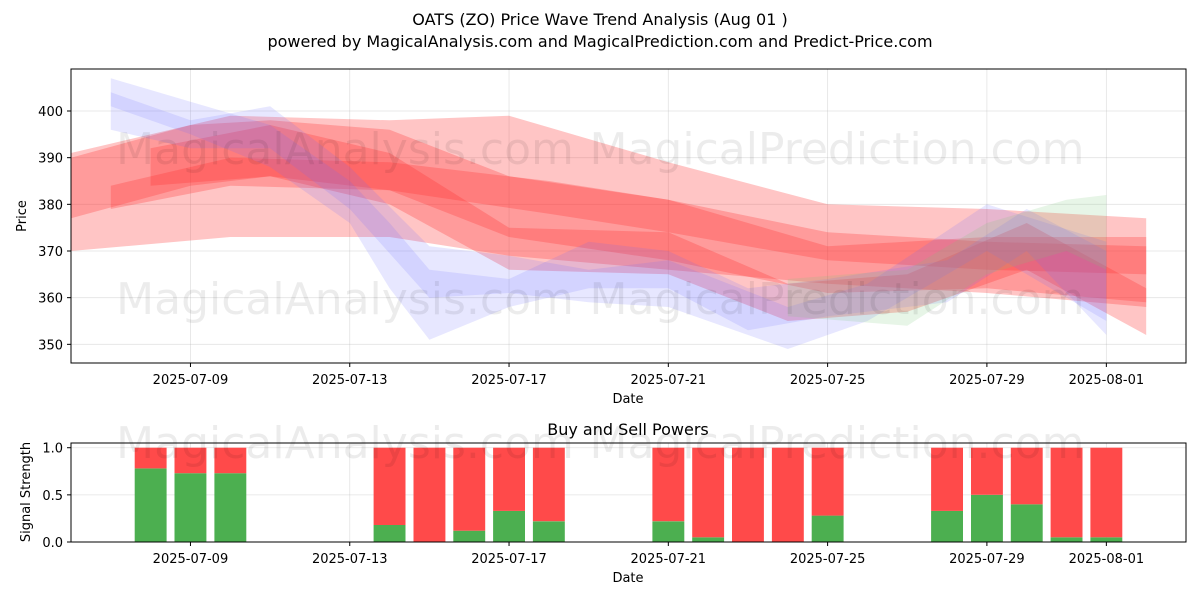 This screenshot has height=600, width=1200. Describe the element at coordinates (50, 299) in the screenshot. I see `price-y-tick-label: 360` at that location.